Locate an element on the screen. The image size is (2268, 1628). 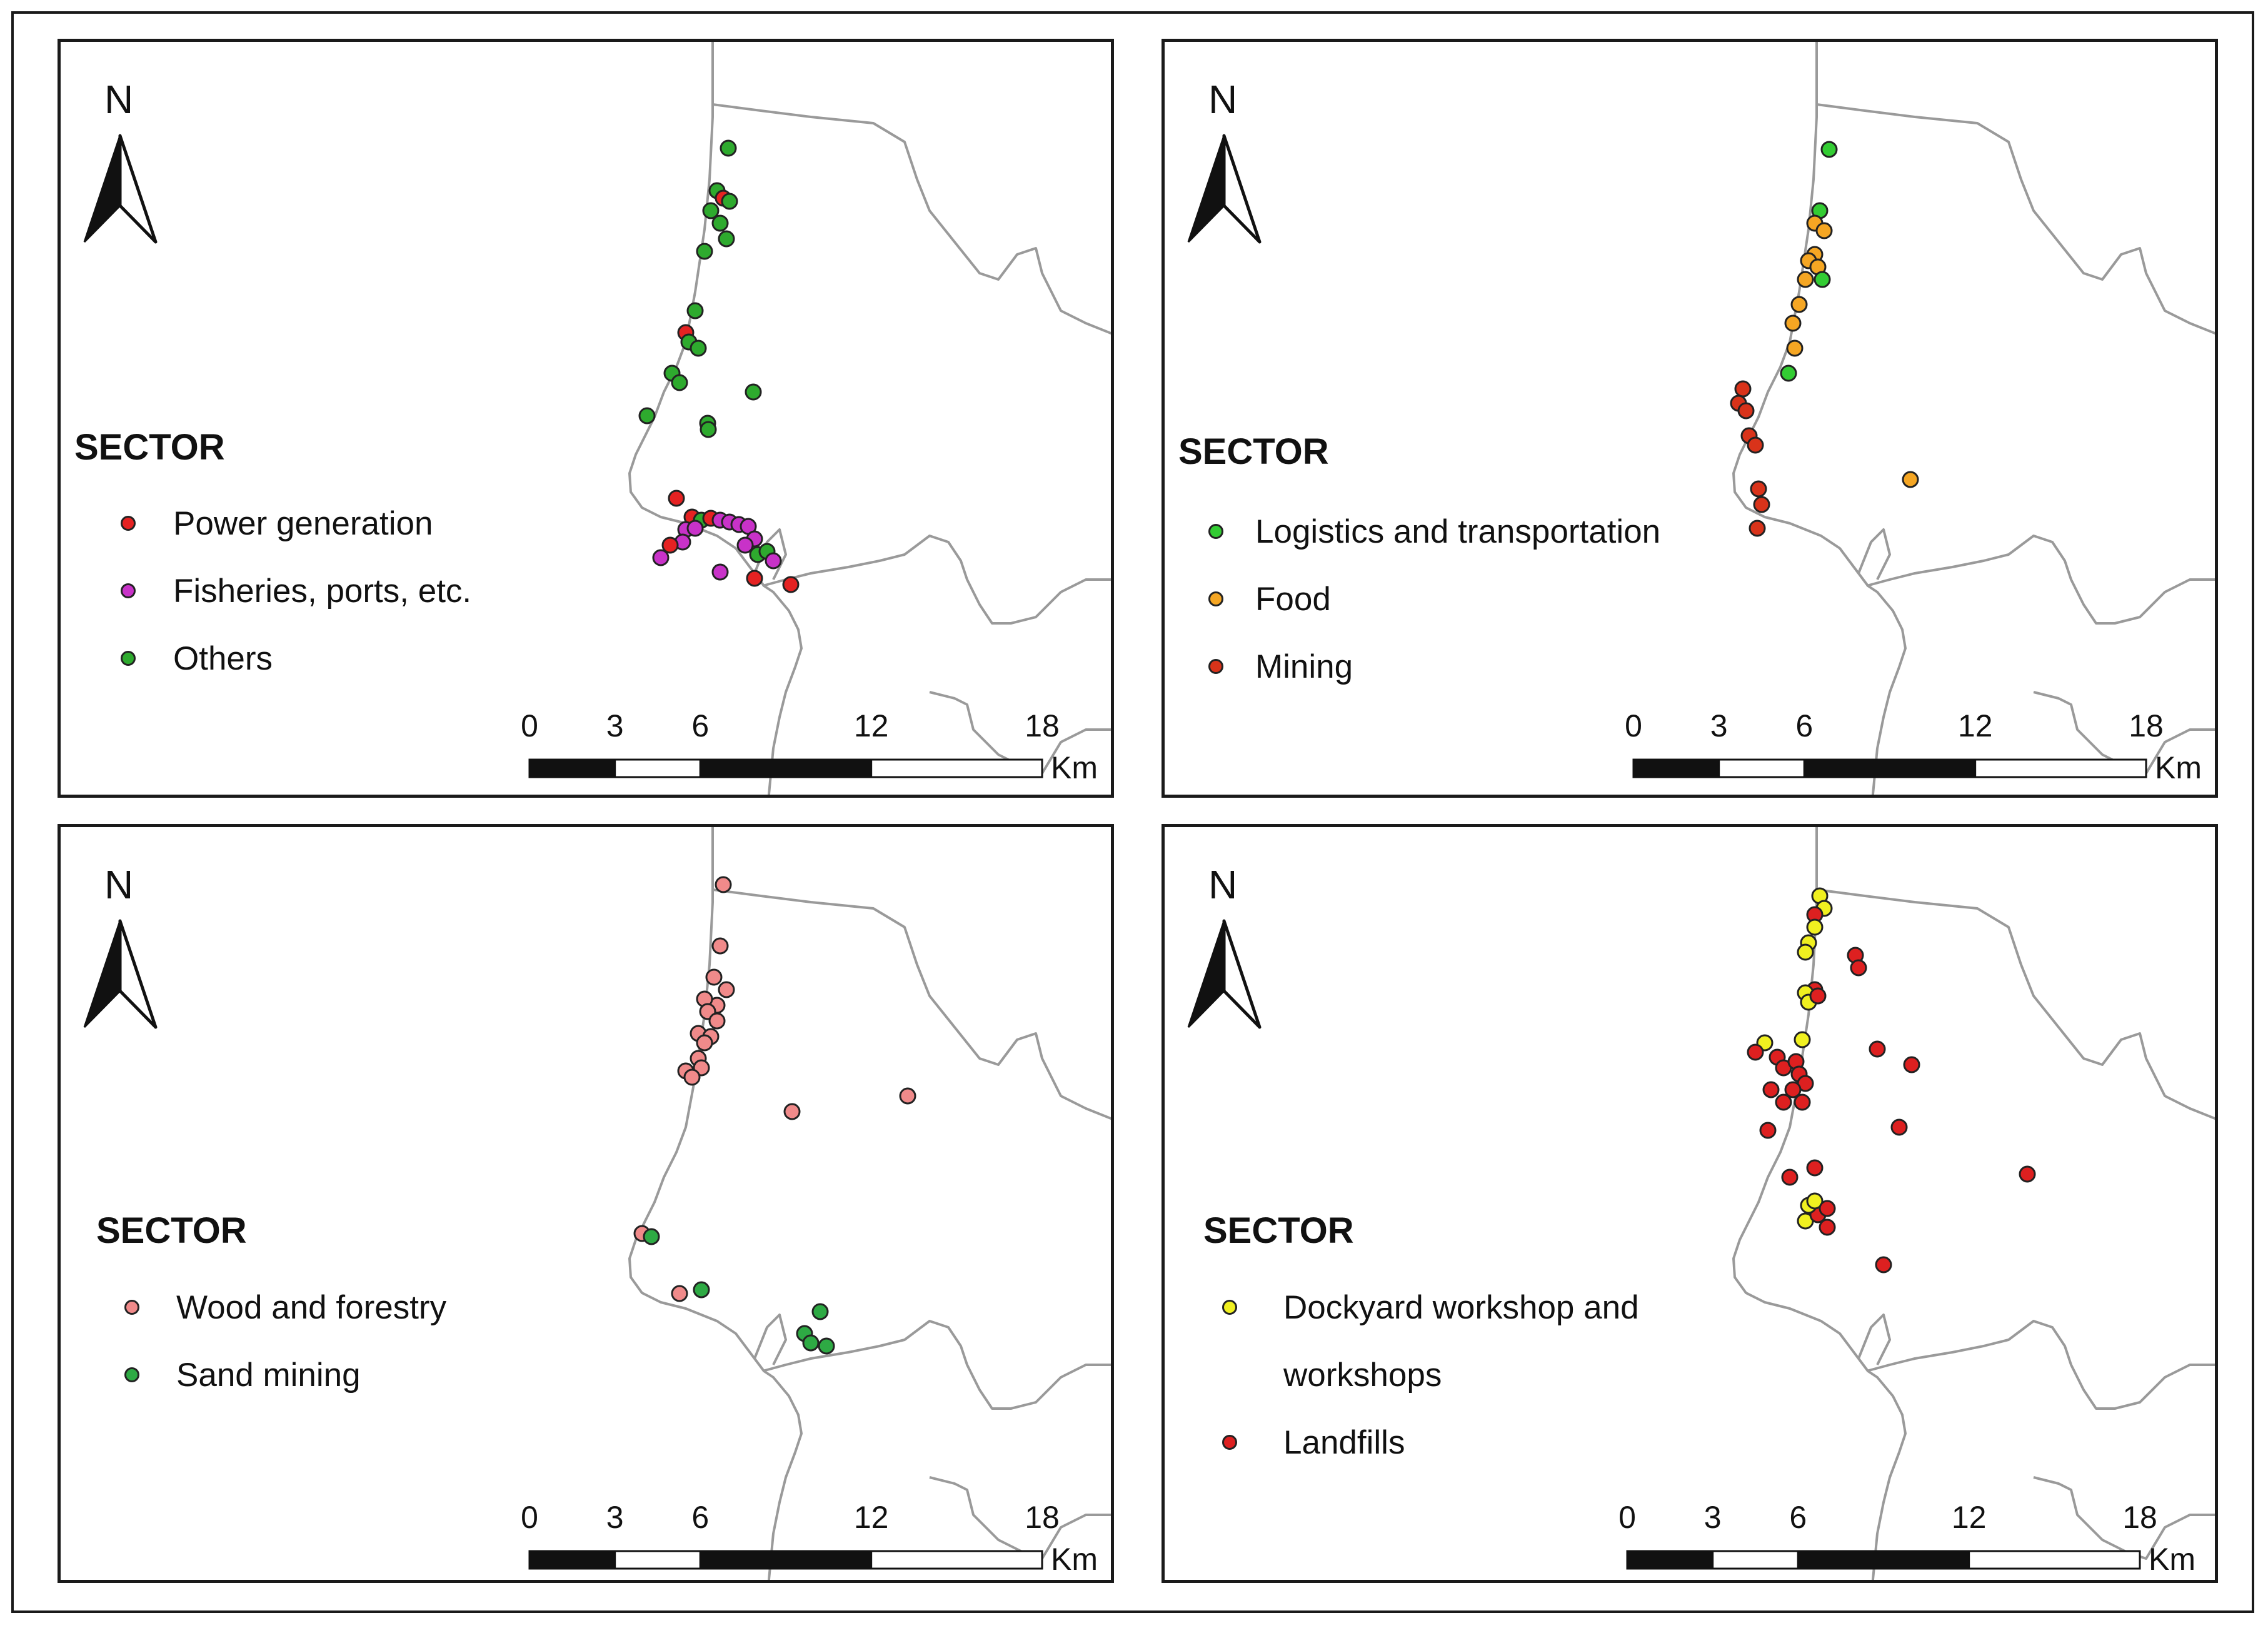
legend-item-label: Power generation is located at coordinates (303, 524).